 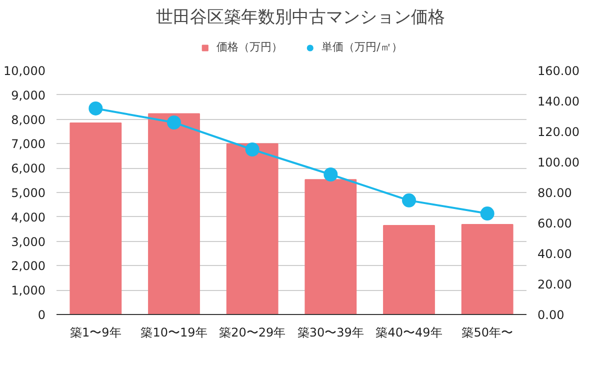 What do you see at coordinates (409, 333) in the screenshot?
I see `x-tick-label: 築40〜49年` at bounding box center [409, 333].